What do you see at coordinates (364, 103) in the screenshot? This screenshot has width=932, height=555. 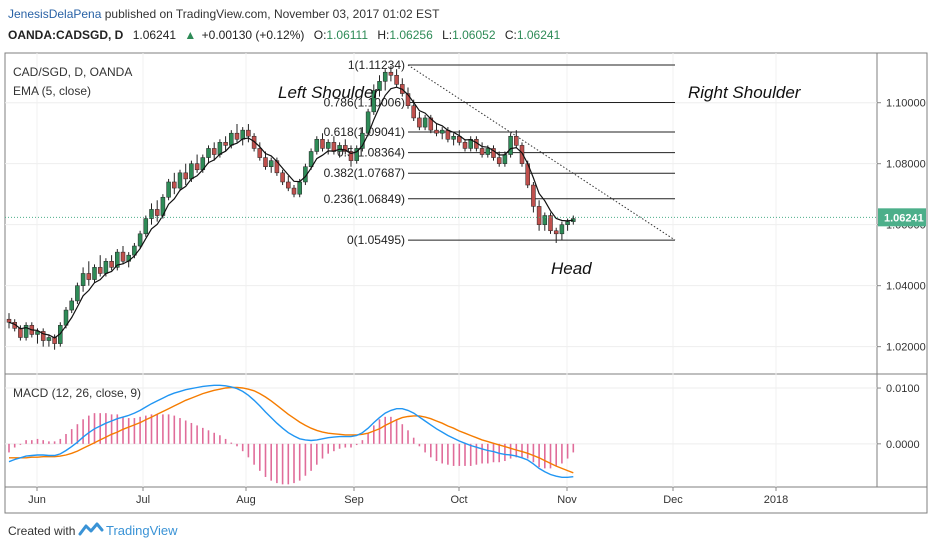 I see `fib-level-label: 0.786(1.10006)` at bounding box center [364, 103].